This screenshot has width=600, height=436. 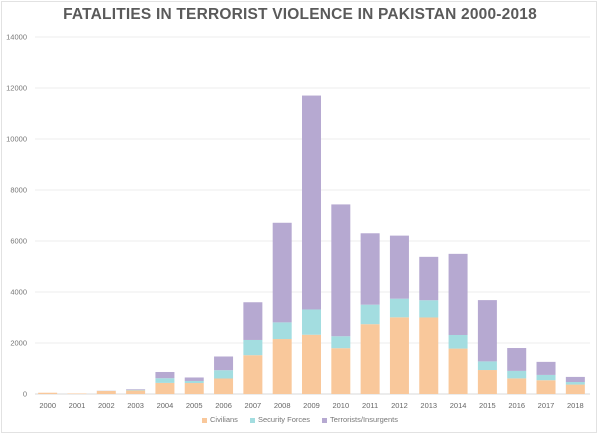 What do you see at coordinates (284, 419) in the screenshot?
I see `legend-label: Security Forces` at bounding box center [284, 419].